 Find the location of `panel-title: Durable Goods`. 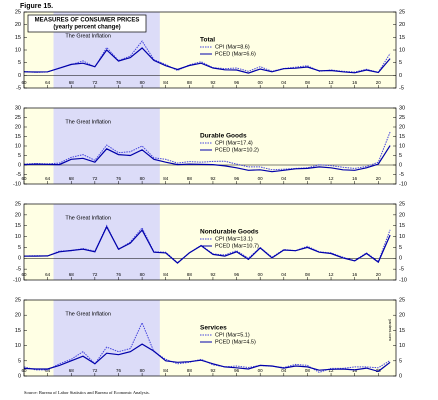

panel-title: Durable Goods is located at coordinates (223, 136).